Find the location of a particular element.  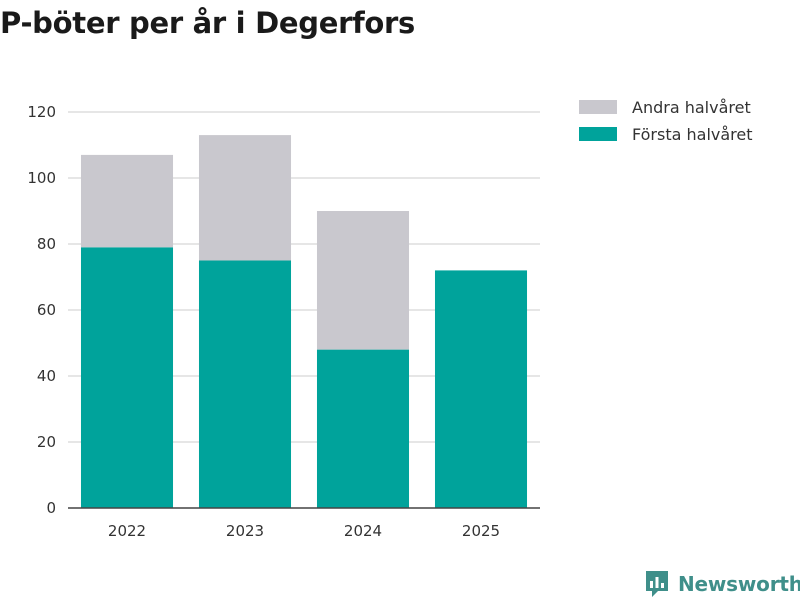

newsworthy-brand: Newsworthy is located at coordinates (722, 584).